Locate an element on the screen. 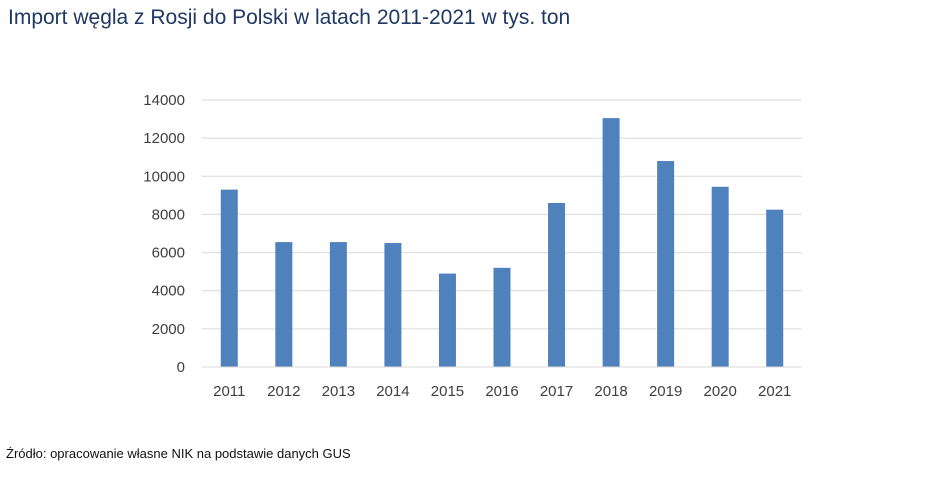 This screenshot has width=948, height=485. bar-2019 is located at coordinates (666, 264).